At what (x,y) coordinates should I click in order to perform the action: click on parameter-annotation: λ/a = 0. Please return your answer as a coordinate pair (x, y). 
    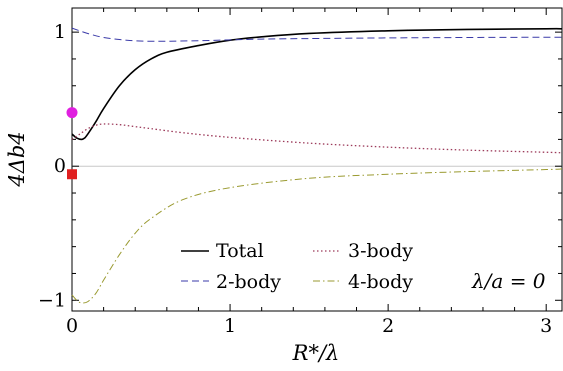
    Looking at the image, I should click on (508, 281).